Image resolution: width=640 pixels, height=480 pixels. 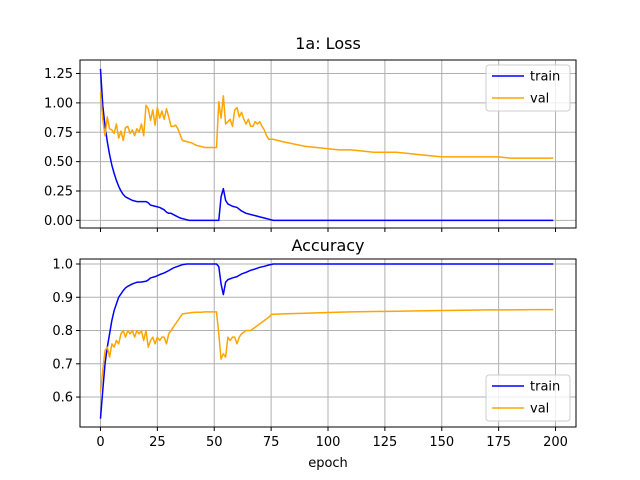 What do you see at coordinates (58, 74) in the screenshot?
I see `loss-y-tick-label: 1.25` at bounding box center [58, 74].